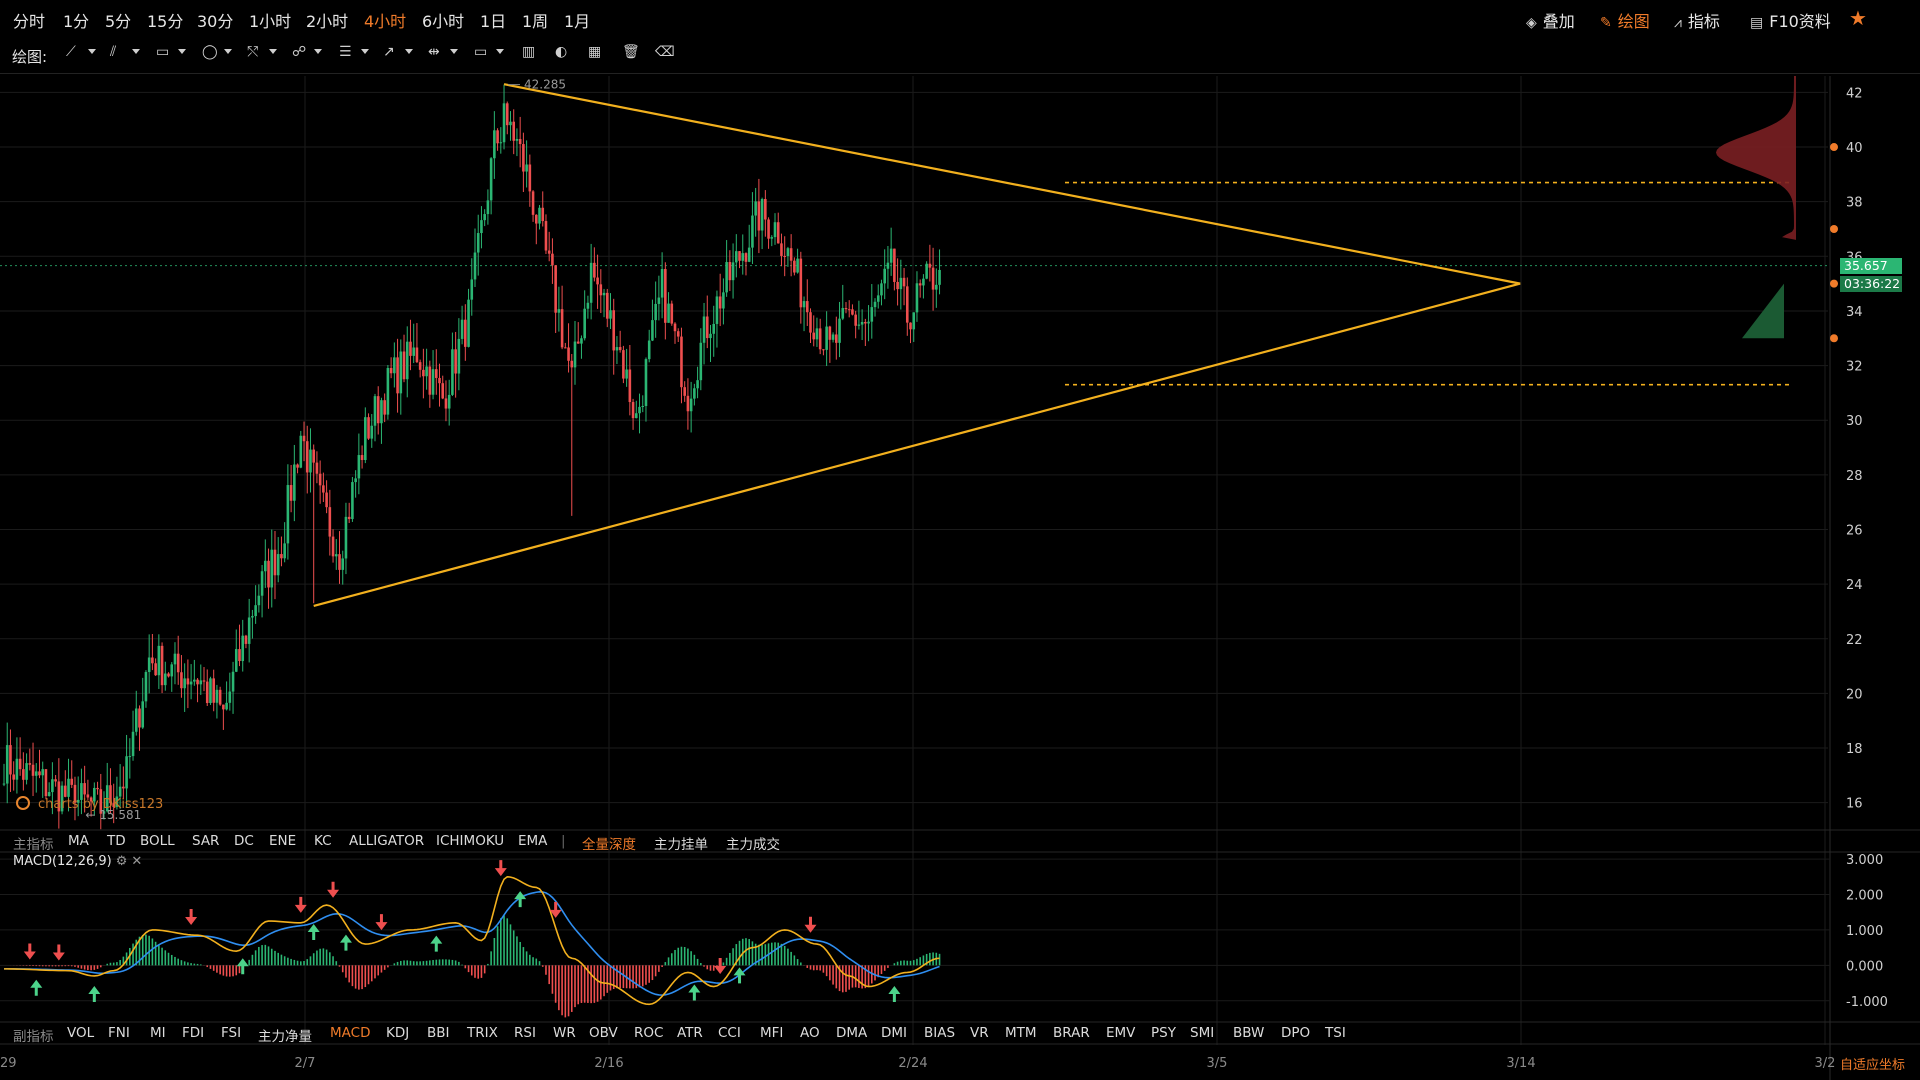  Describe the element at coordinates (1021, 1033) in the screenshot. I see `sub-indicator-22: MTM` at that location.